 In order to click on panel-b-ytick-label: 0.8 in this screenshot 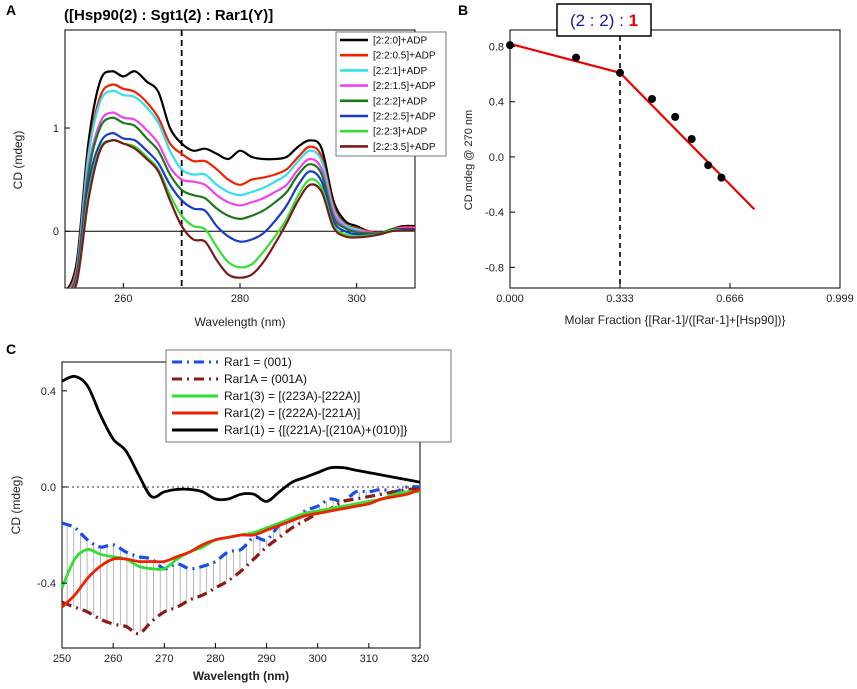, I will do `click(496, 48)`.